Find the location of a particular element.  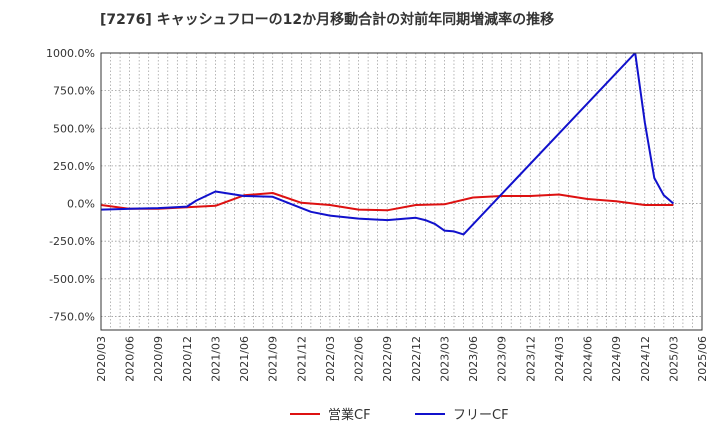

x-tick-label: 2021/06 is located at coordinates (244, 359).